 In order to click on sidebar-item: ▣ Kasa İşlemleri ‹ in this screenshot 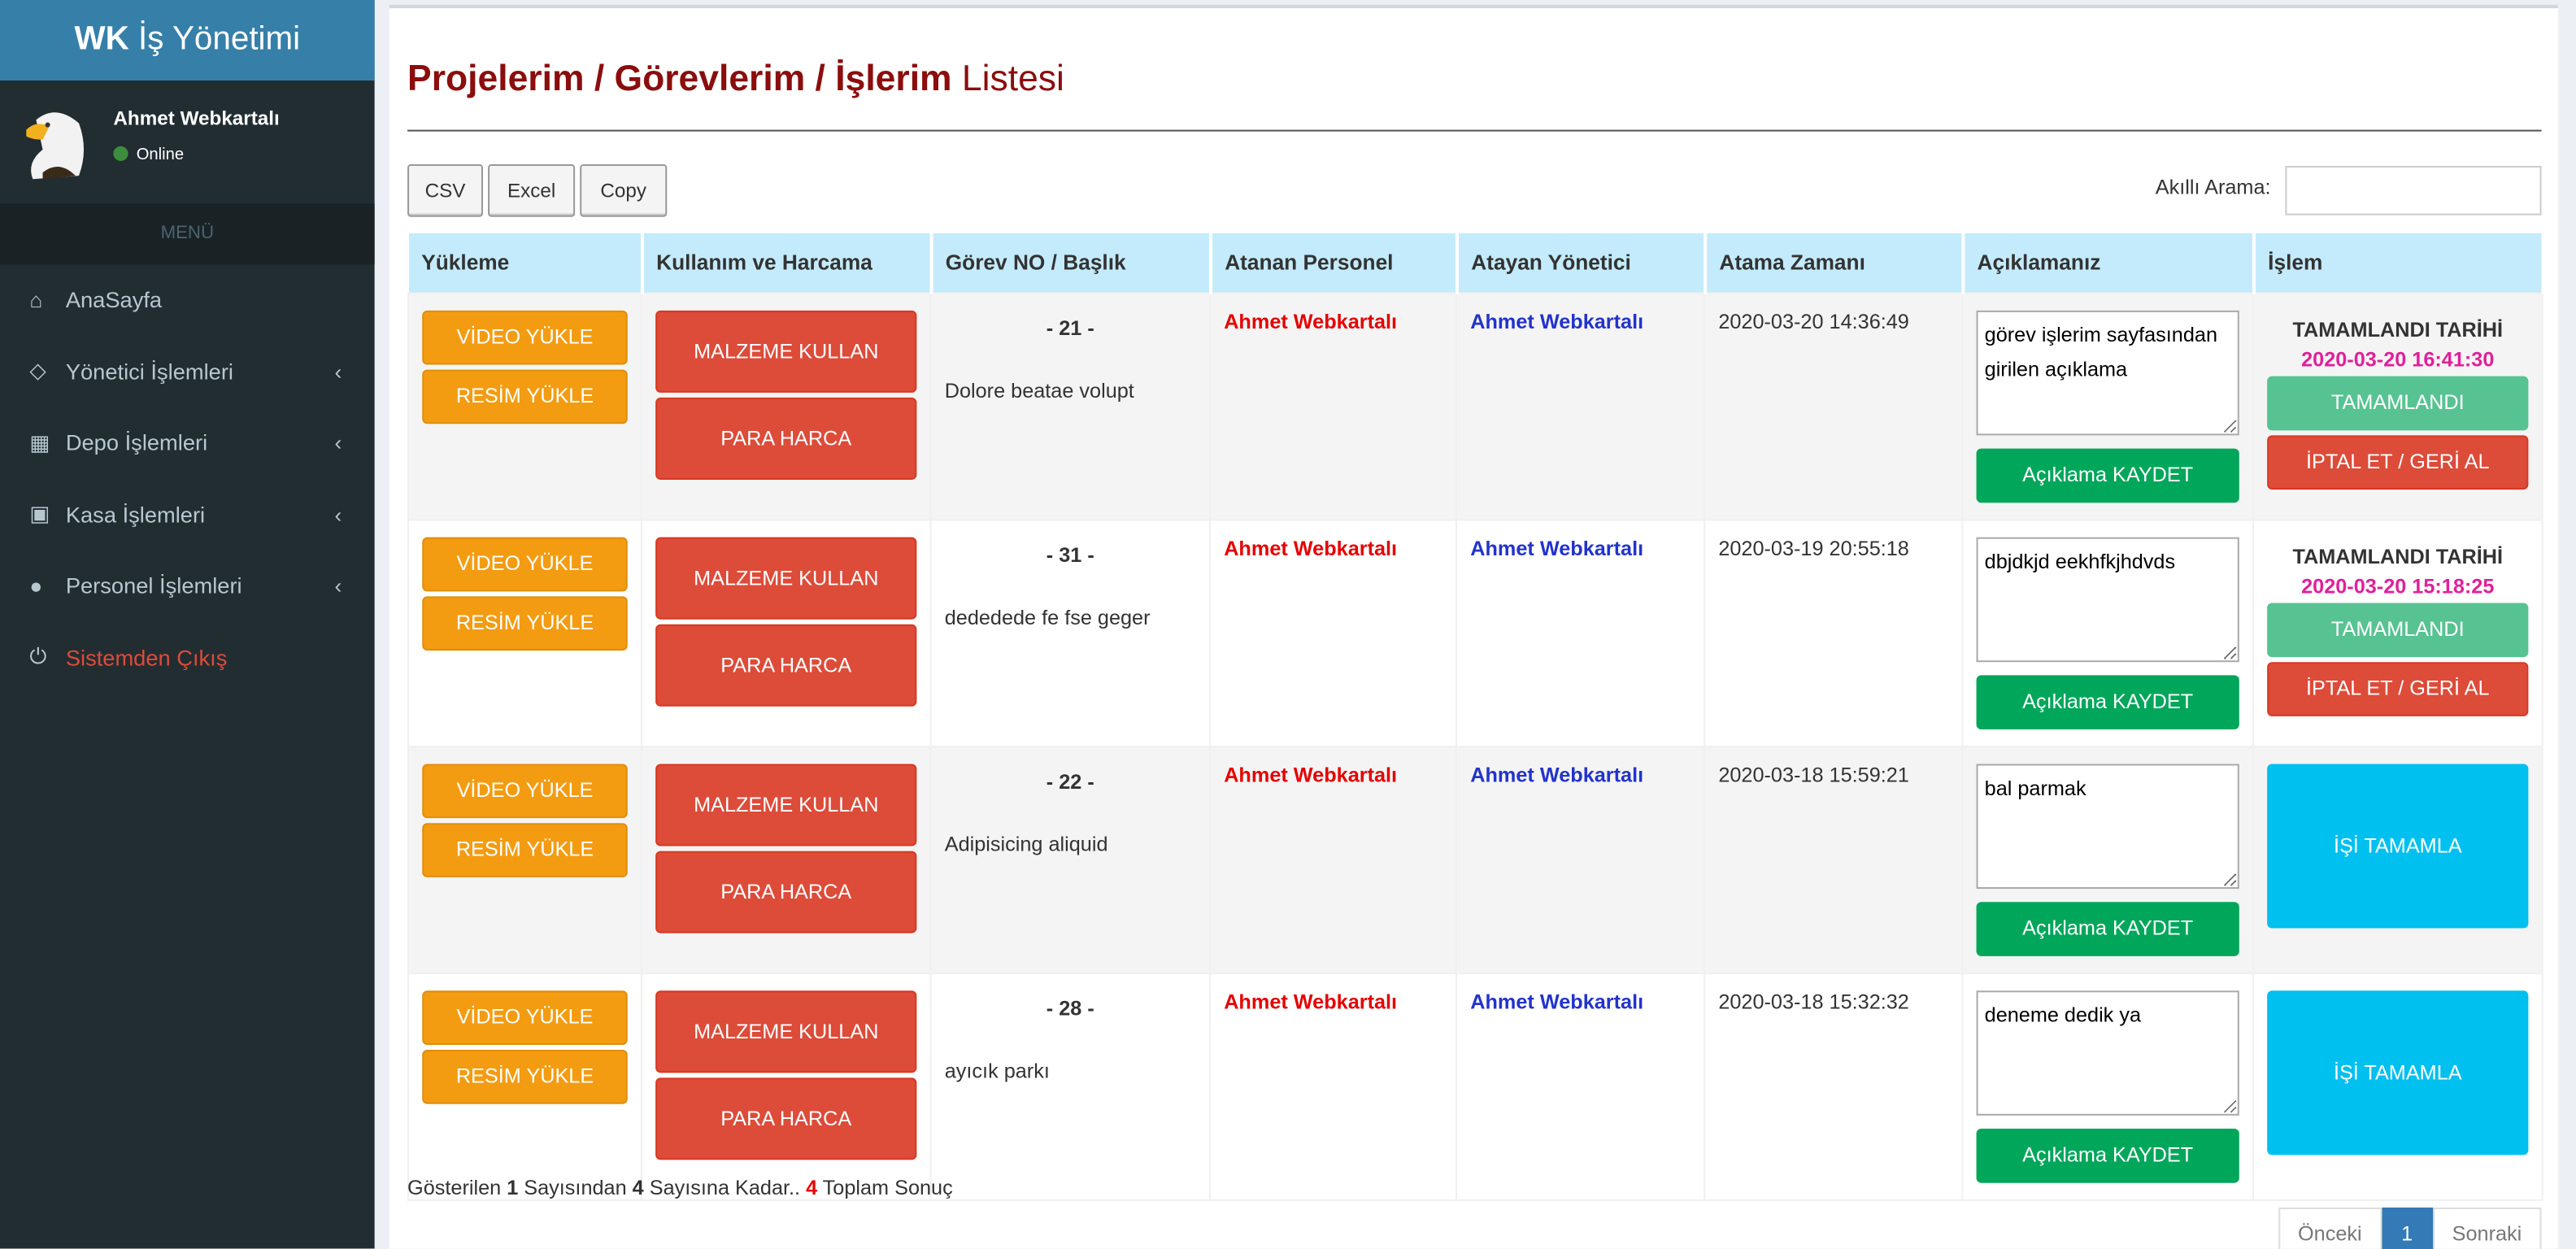, I will do `click(188, 515)`.